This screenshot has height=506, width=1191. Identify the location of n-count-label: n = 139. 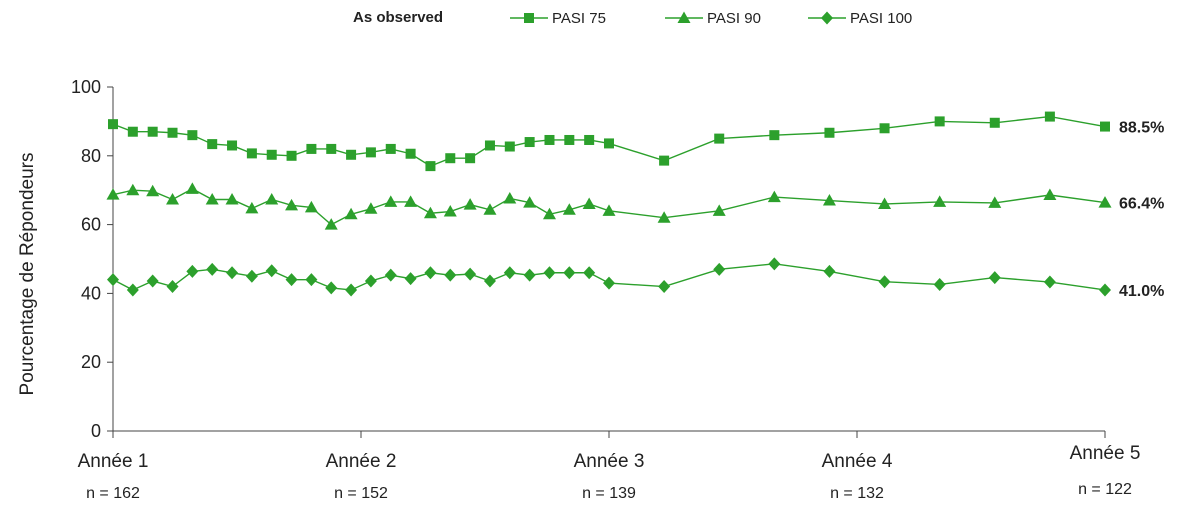
(609, 493).